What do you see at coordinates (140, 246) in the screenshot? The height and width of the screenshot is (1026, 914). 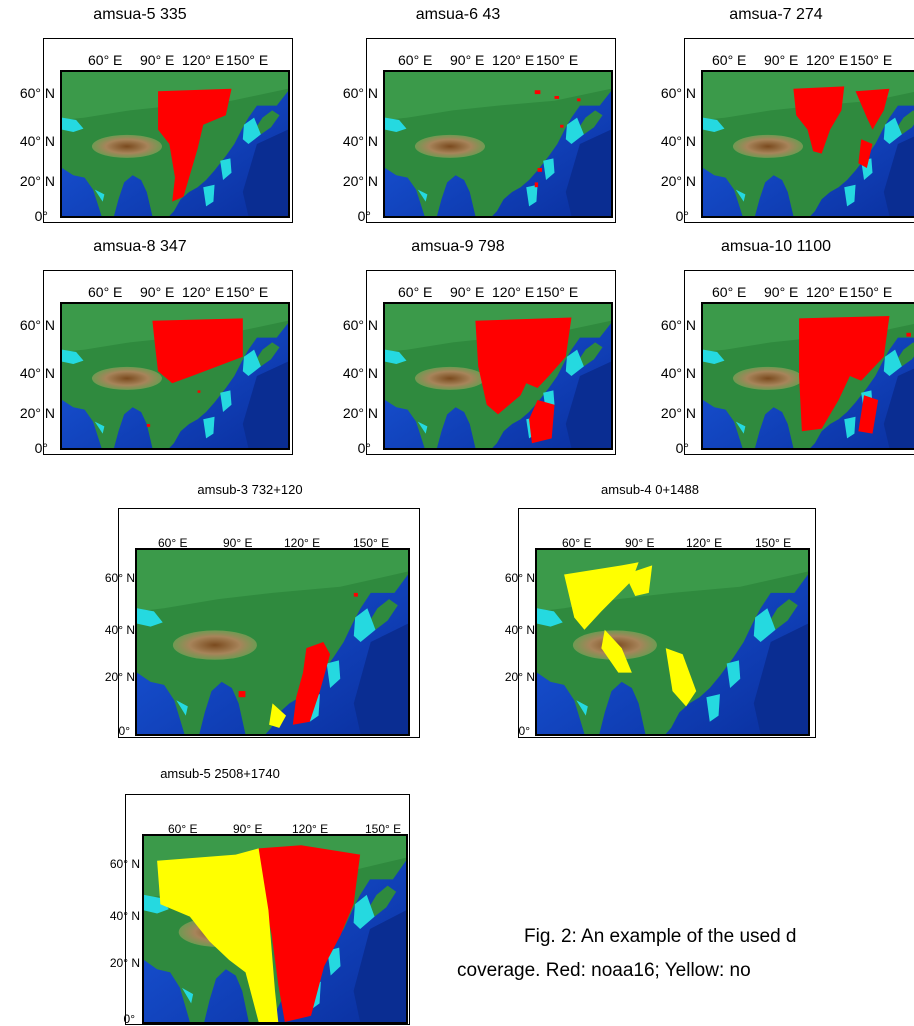 I see `panel-title: amsua-8 347` at bounding box center [140, 246].